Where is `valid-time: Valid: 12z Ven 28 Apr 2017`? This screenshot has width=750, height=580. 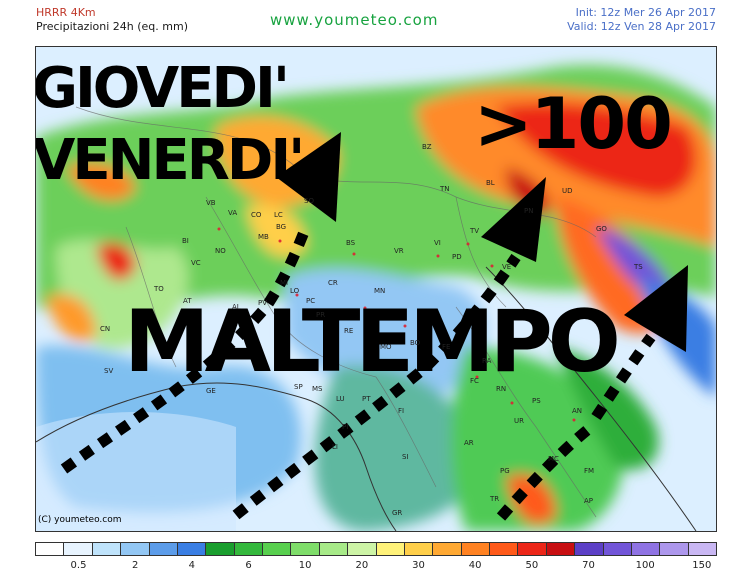 valid-time: Valid: 12z Ven 28 Apr 2017 is located at coordinates (641, 26).